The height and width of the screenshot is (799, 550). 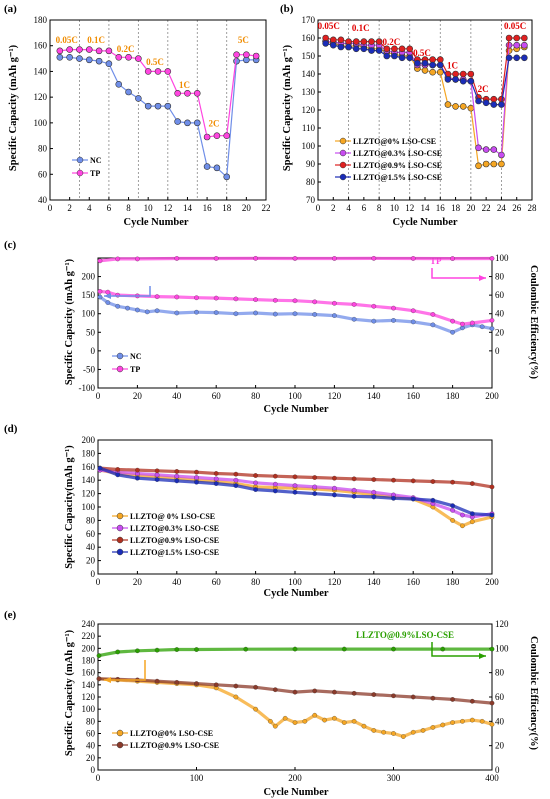 What do you see at coordinates (91, 758) in the screenshot?
I see `y-tick-label: 20` at bounding box center [91, 758].